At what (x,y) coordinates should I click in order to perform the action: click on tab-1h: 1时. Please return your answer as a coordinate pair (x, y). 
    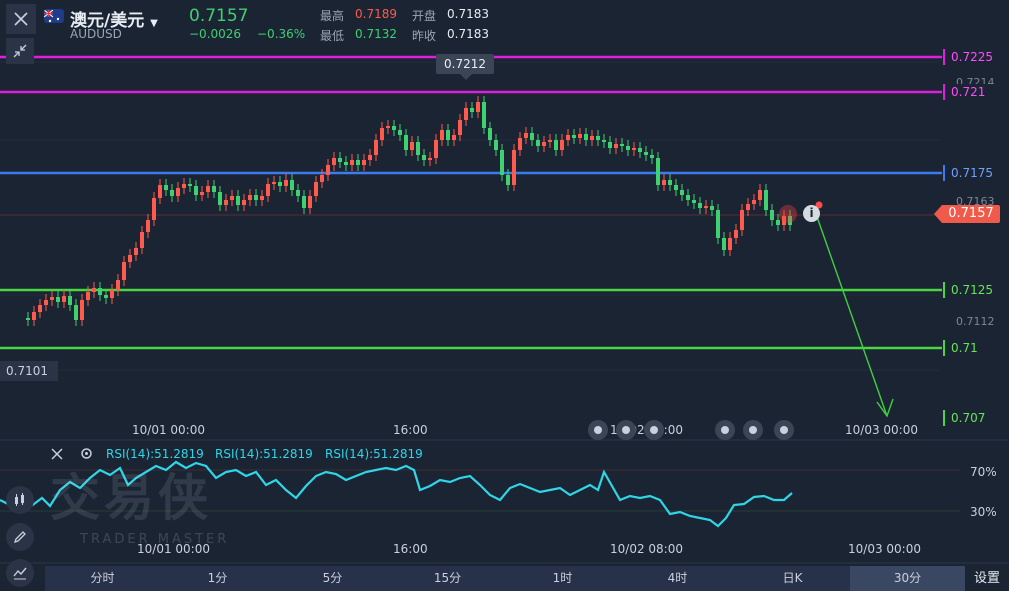
    Looking at the image, I should click on (562, 578).